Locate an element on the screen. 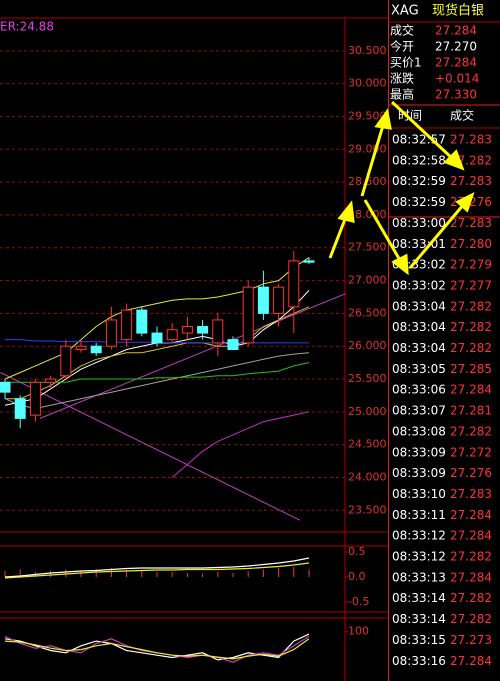 The image size is (500, 681). annotation-arrows is located at coordinates (401, 188).